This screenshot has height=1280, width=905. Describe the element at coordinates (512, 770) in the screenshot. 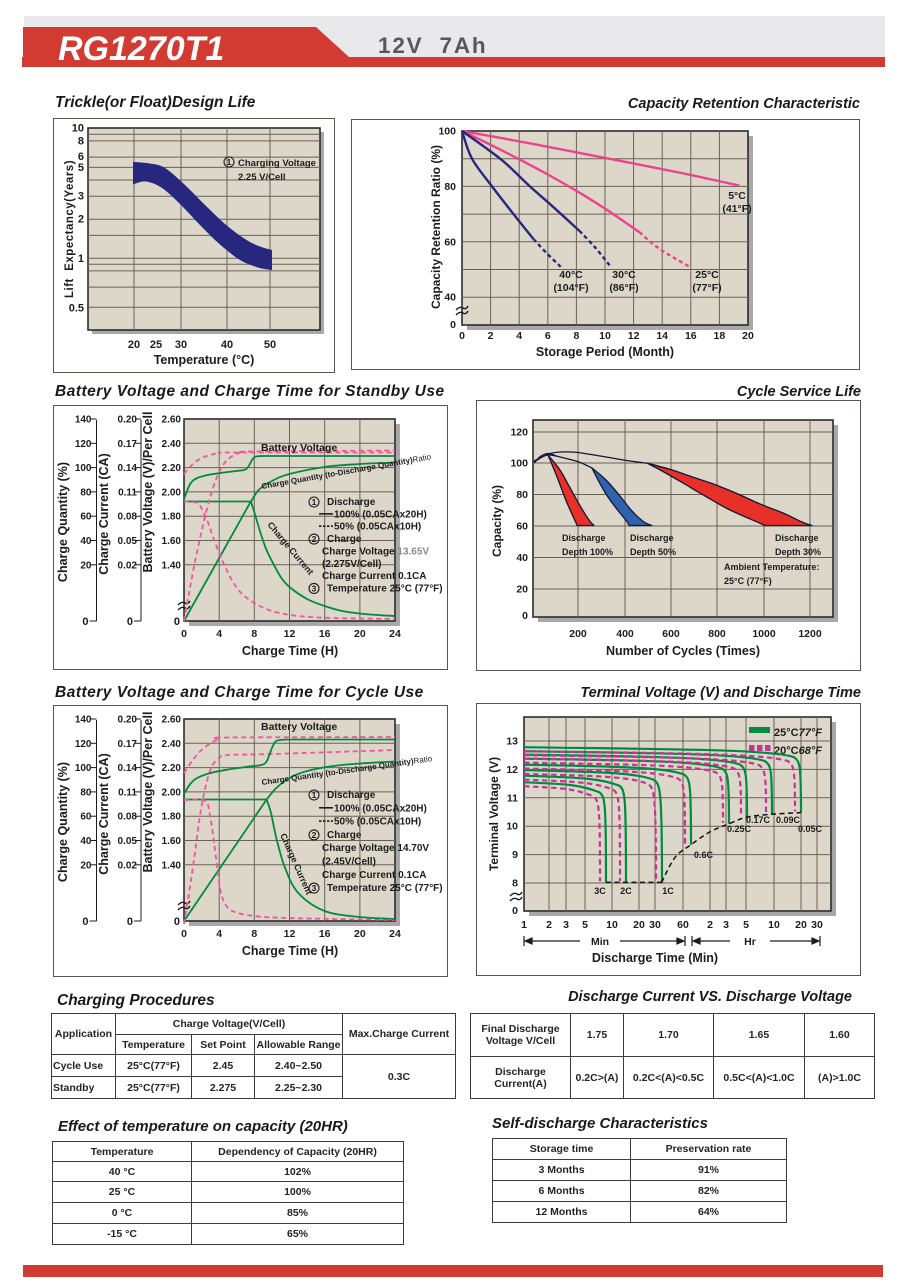

I see `svg-text: 12` at that location.